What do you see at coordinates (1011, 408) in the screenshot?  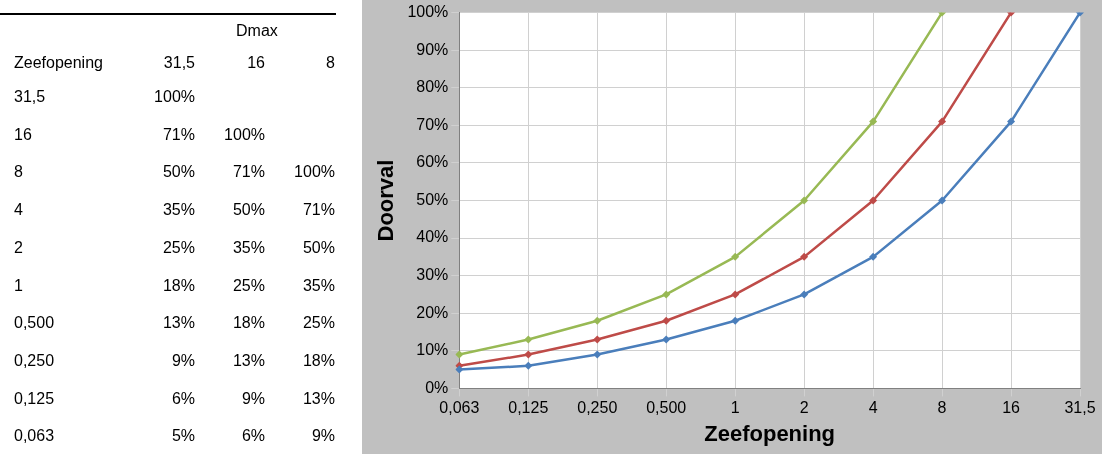 I see `x-tick-label: 16` at bounding box center [1011, 408].